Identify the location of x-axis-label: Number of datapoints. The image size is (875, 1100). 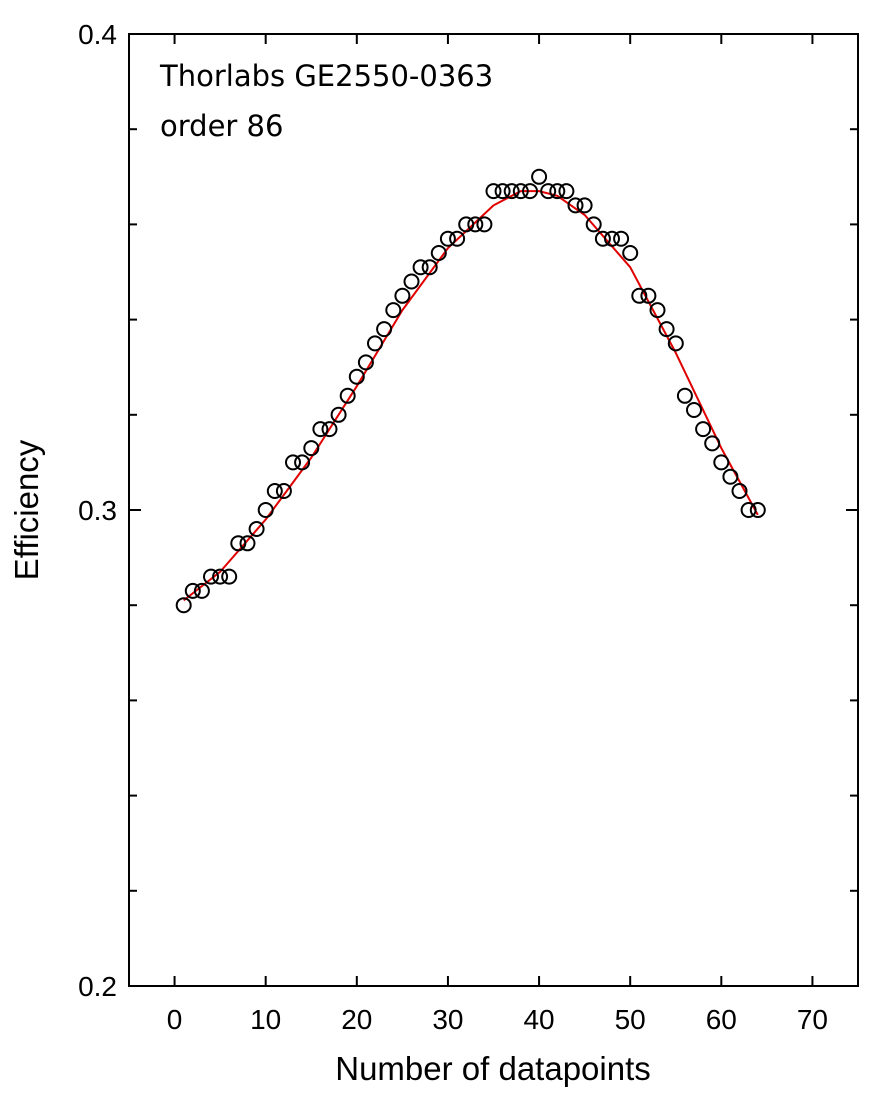
(493, 1068).